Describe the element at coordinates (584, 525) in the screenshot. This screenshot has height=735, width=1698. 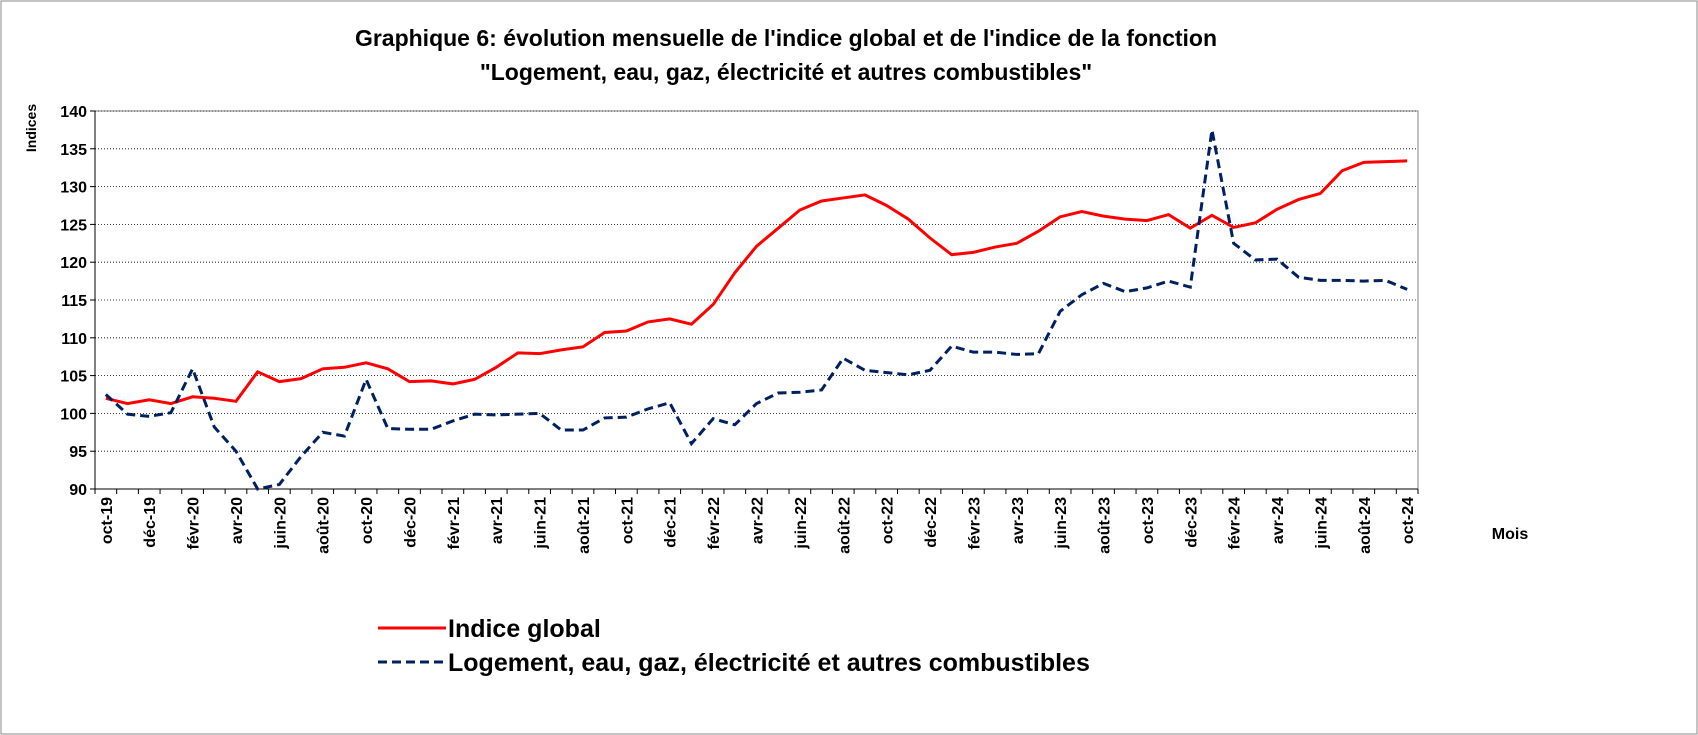
I see `x-tick-label: août-21` at that location.